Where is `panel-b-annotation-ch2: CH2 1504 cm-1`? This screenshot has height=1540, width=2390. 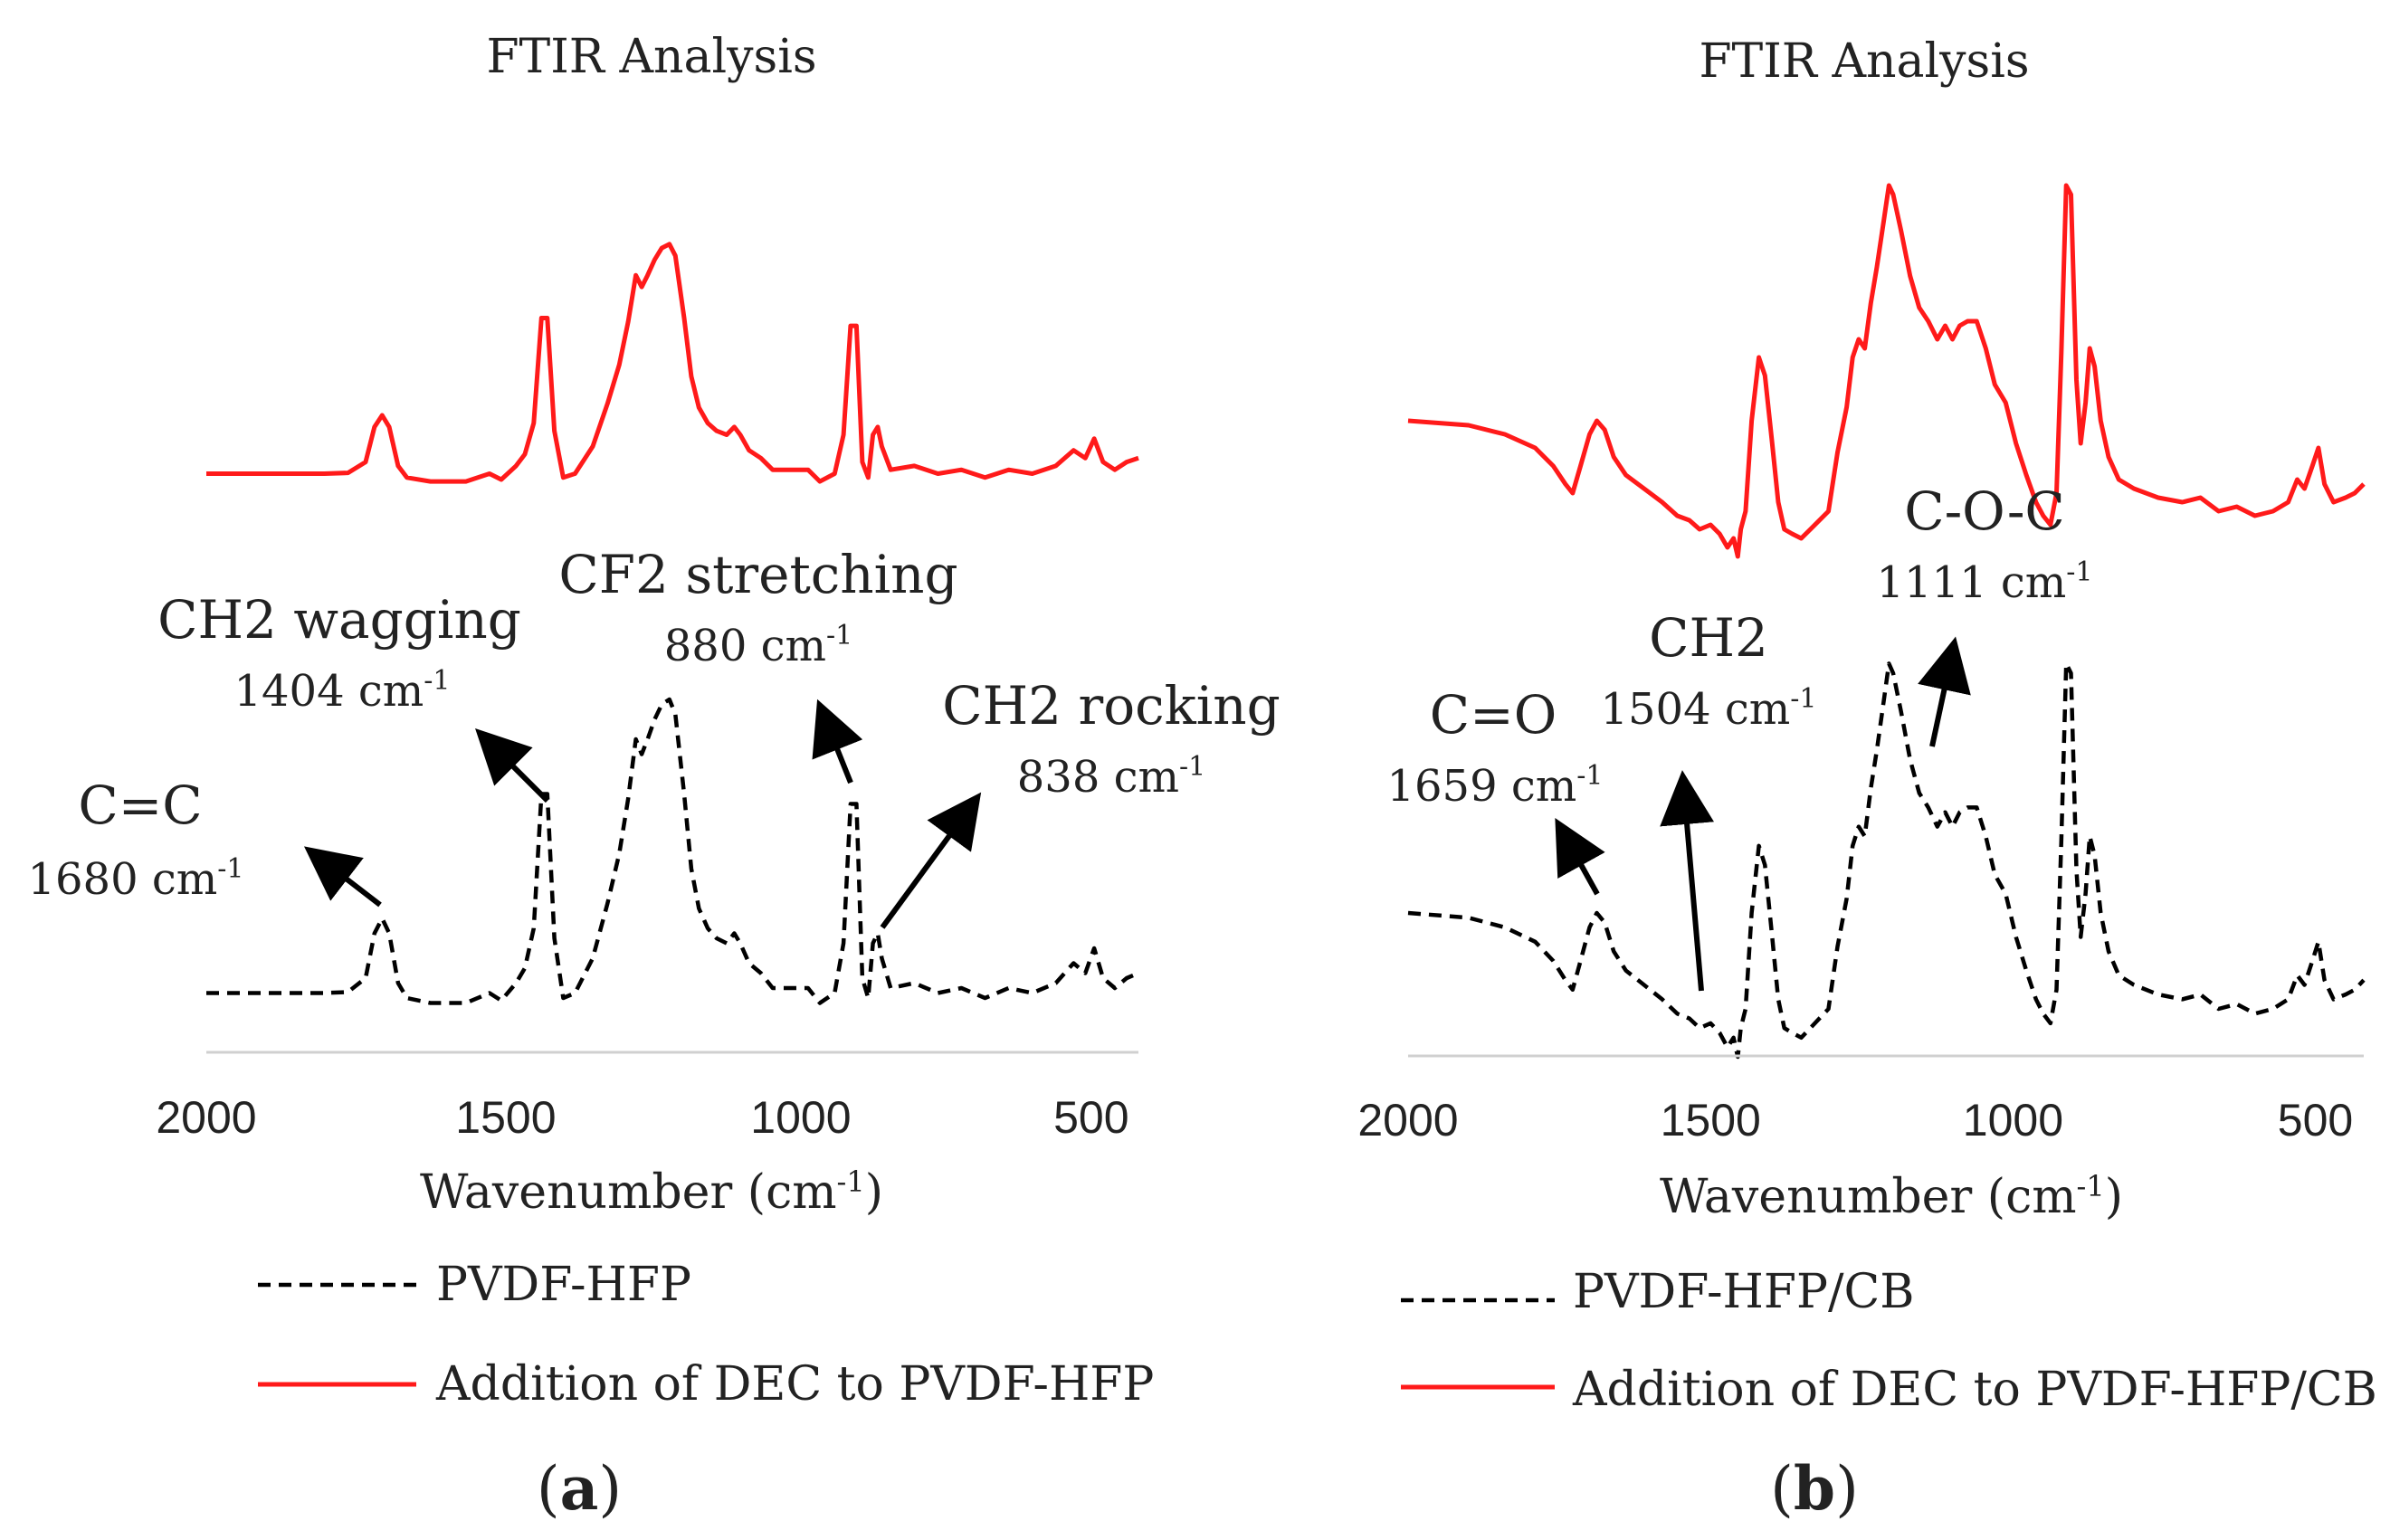 panel-b-annotation-ch2: CH2 1504 cm-1 is located at coordinates (1708, 800).